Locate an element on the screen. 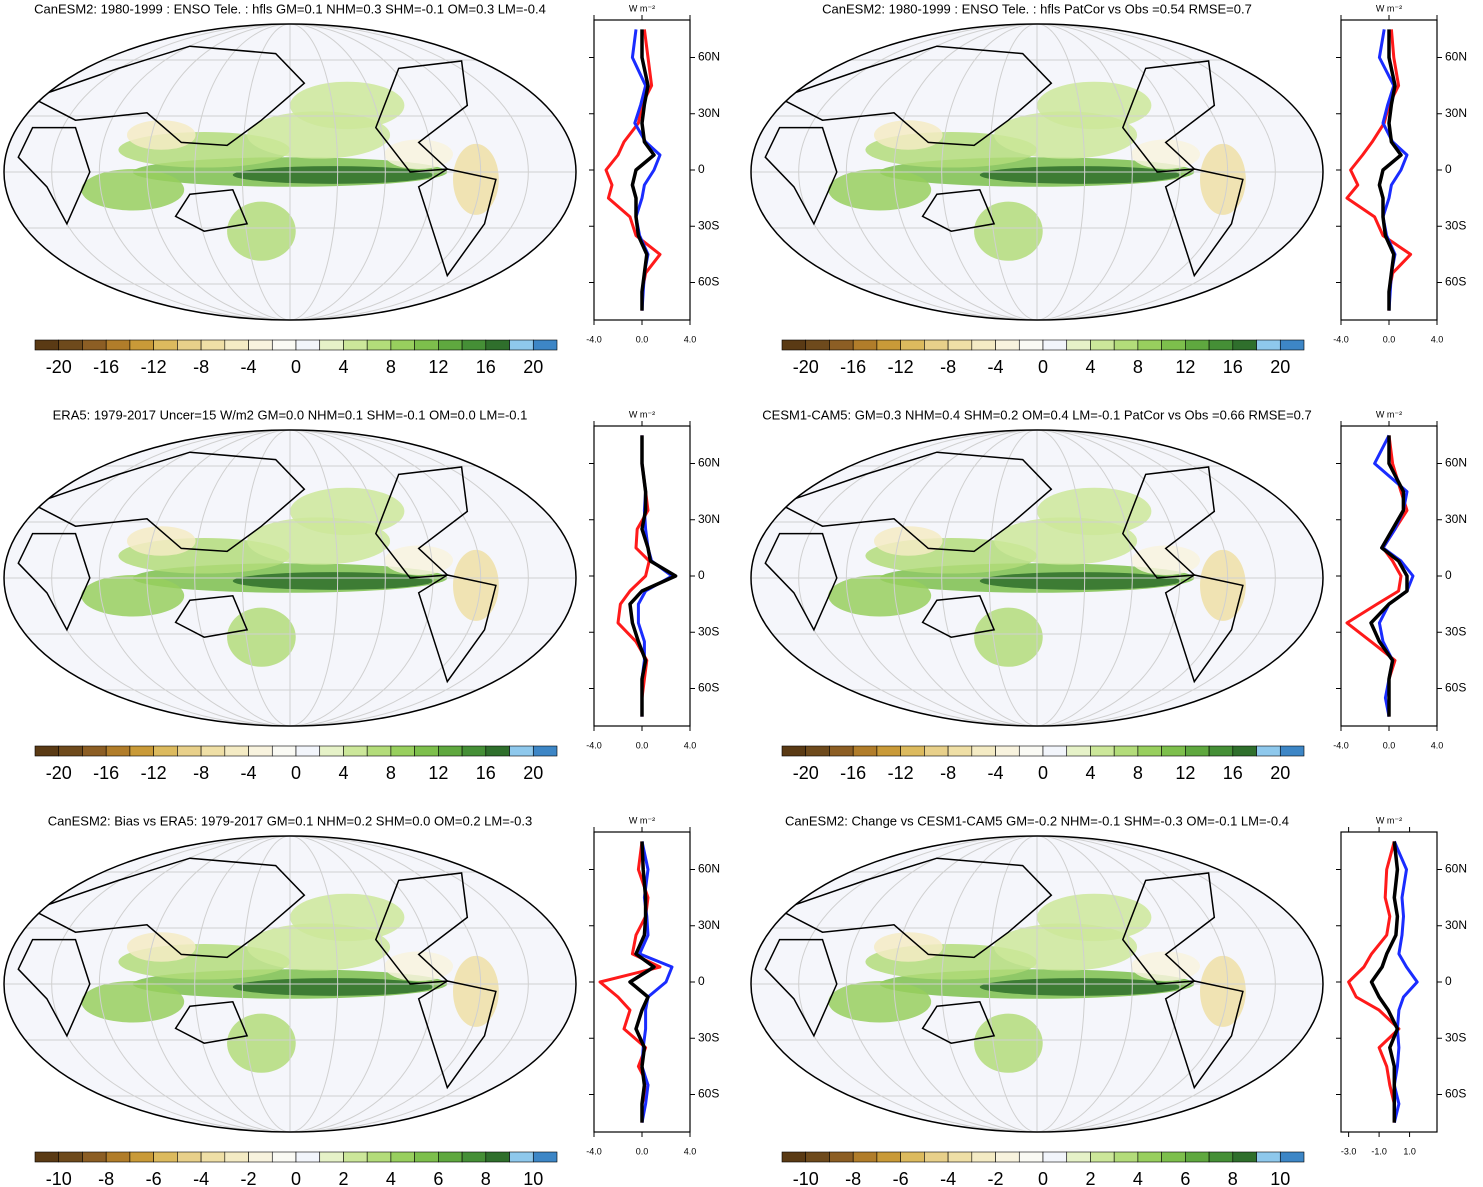  colorbar-label: -8 is located at coordinates (201, 367).